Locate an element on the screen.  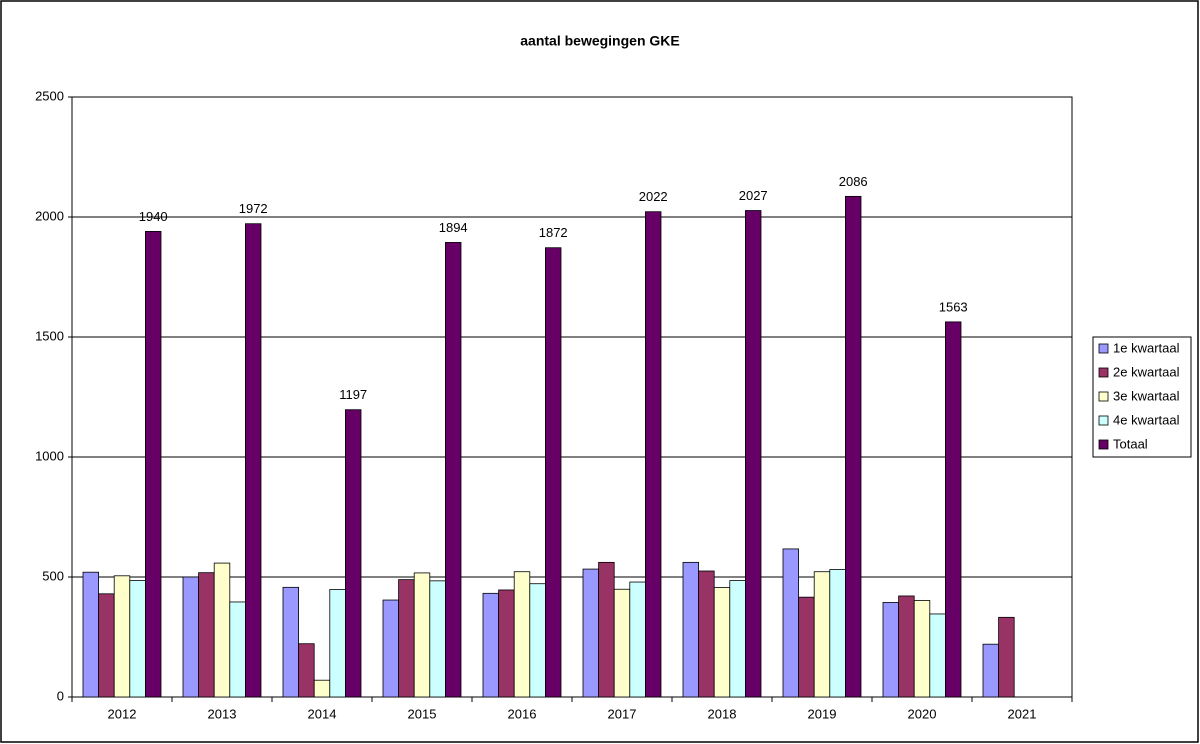
y-tick-label: 500 is located at coordinates (53, 575).